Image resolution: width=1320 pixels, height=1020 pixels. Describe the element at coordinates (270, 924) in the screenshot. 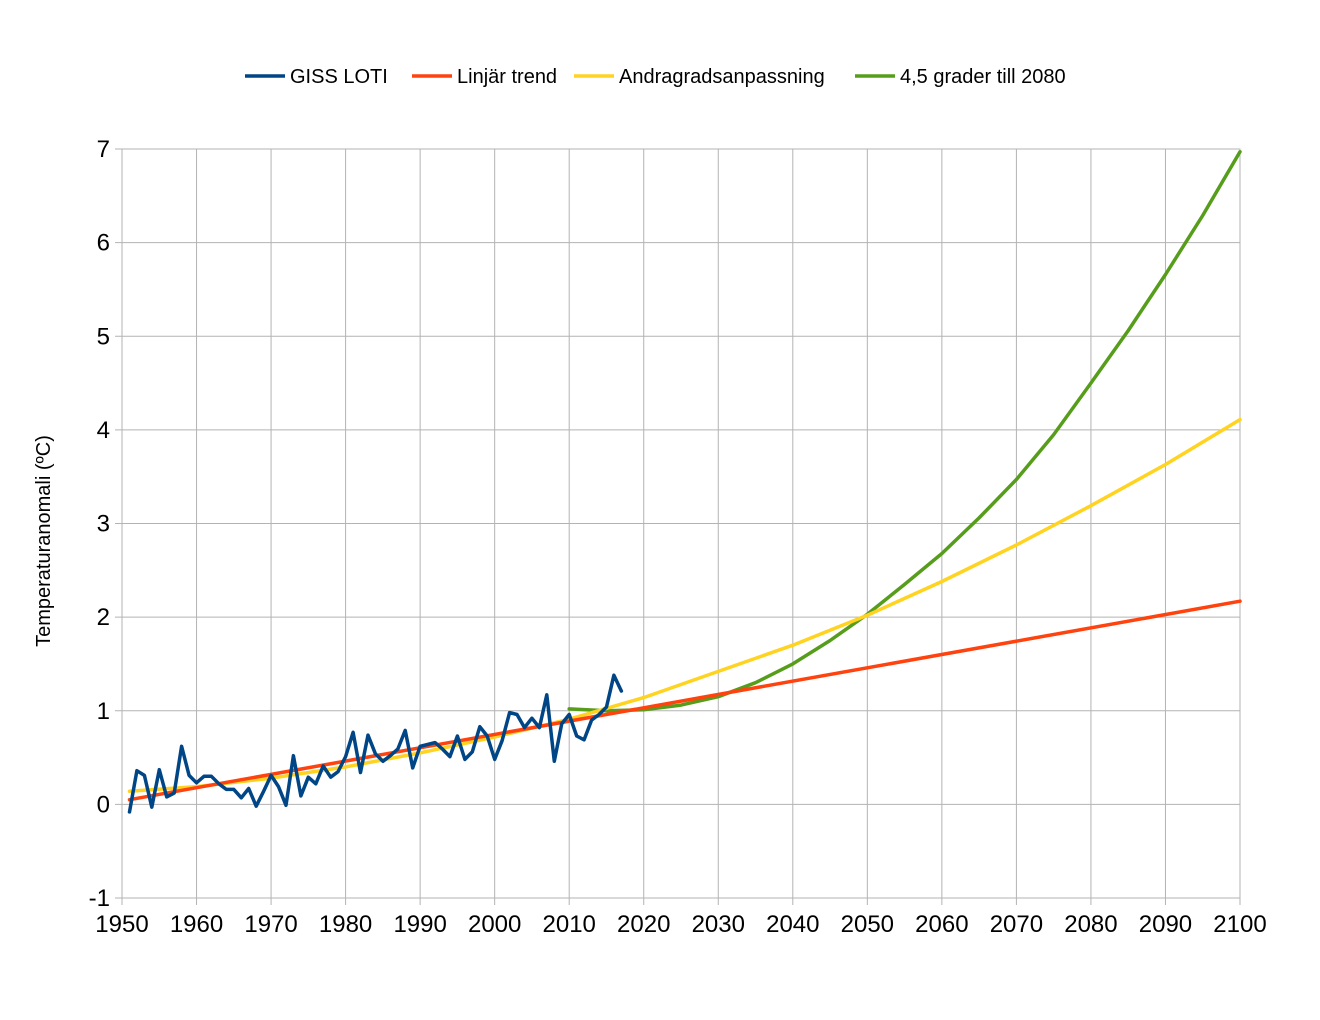

I see `x-tick-label: 1970` at that location.